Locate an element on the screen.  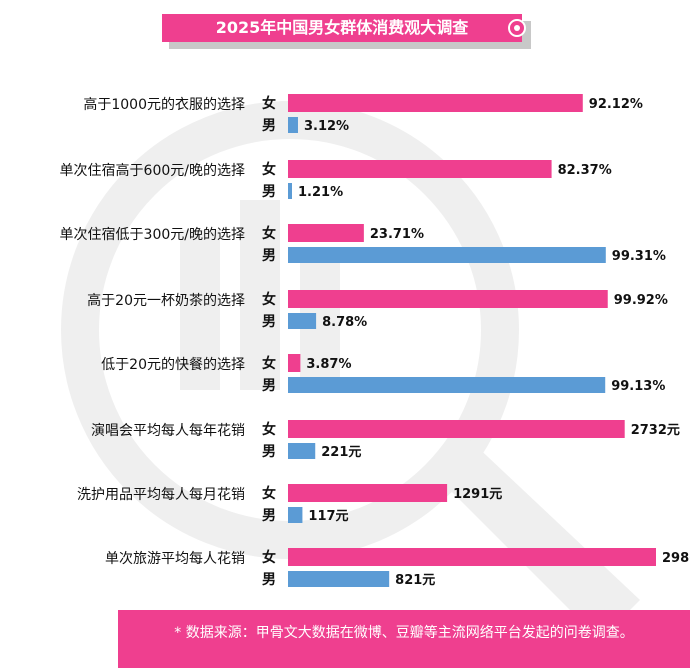
data-label: 221元 is located at coordinates (341, 452).